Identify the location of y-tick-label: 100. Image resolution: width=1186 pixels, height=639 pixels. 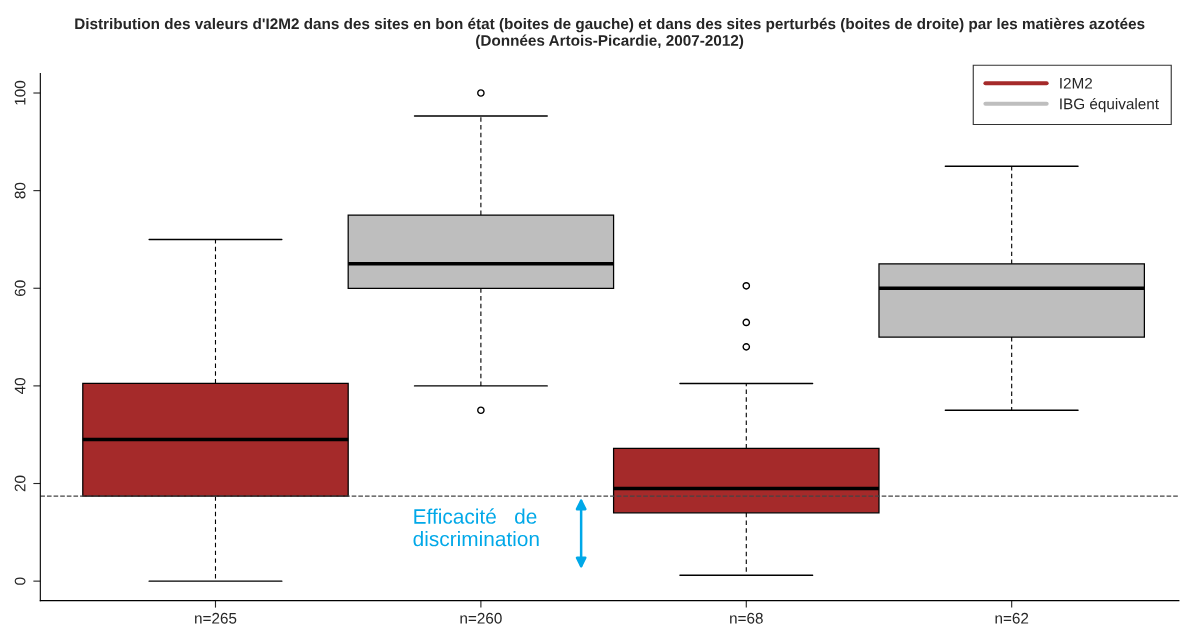
(20, 92).